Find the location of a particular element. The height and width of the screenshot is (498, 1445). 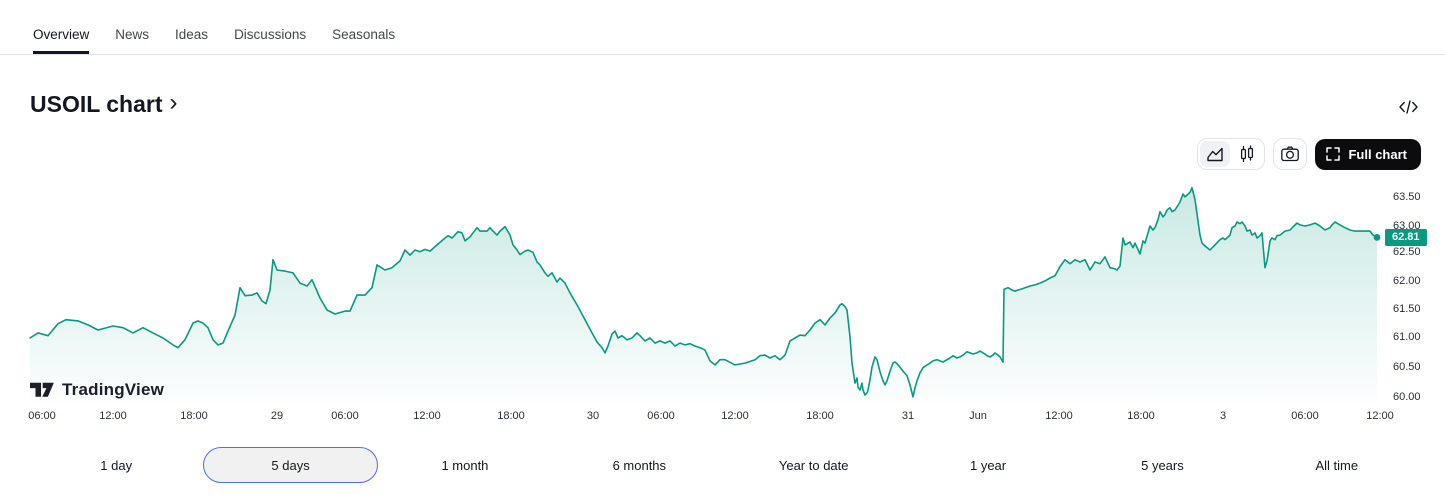

y-axis-label: 60.00 is located at coordinates (1407, 397).